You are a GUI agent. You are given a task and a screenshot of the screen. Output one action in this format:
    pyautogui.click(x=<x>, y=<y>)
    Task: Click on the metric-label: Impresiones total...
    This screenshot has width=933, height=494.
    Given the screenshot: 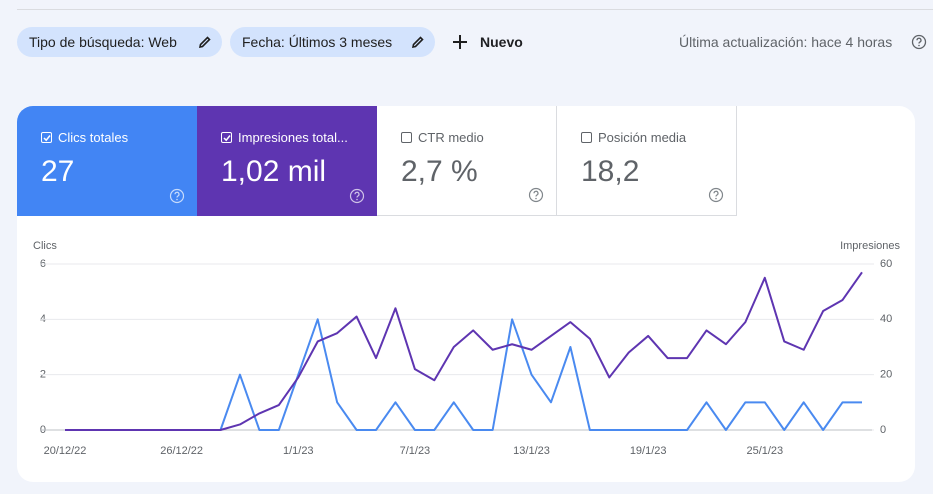 What is the action you would take?
    pyautogui.click(x=293, y=137)
    